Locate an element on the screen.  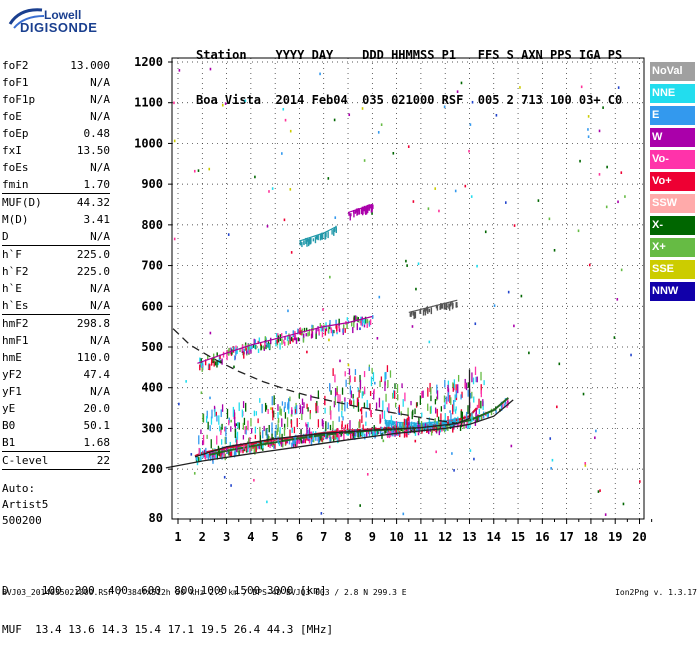
param-name: fxI is located at coordinates (12, 150).